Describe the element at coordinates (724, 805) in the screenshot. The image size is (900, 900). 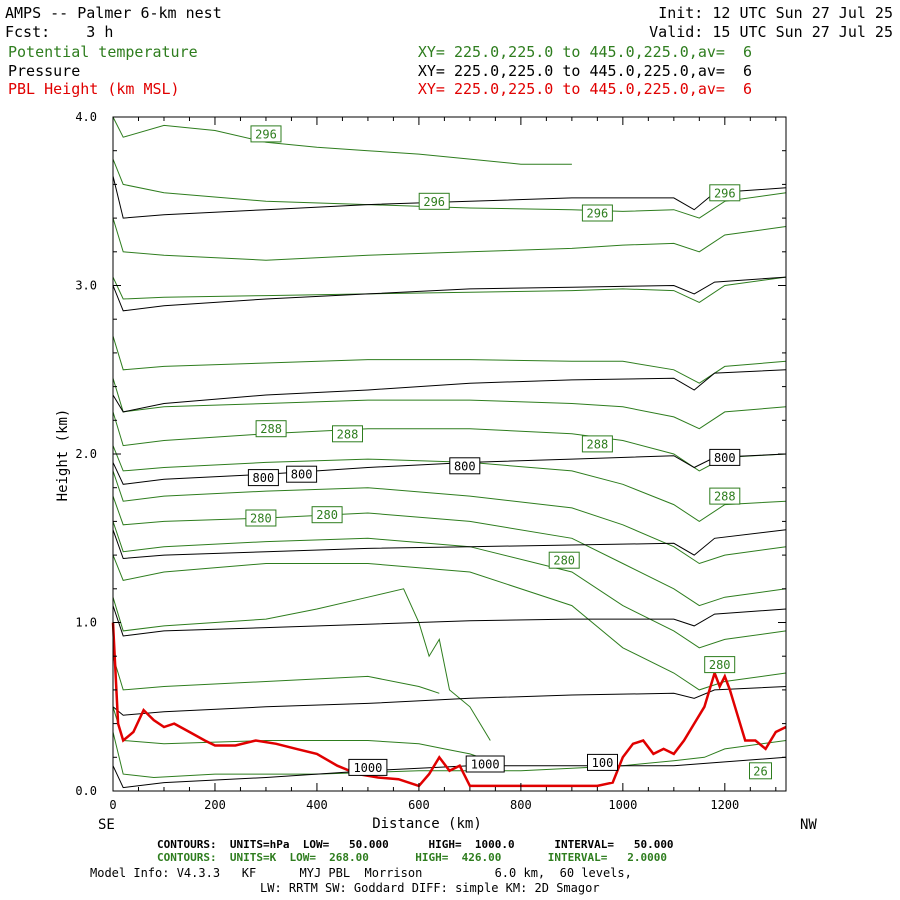
I see `x-tick-label: 1200` at that location.